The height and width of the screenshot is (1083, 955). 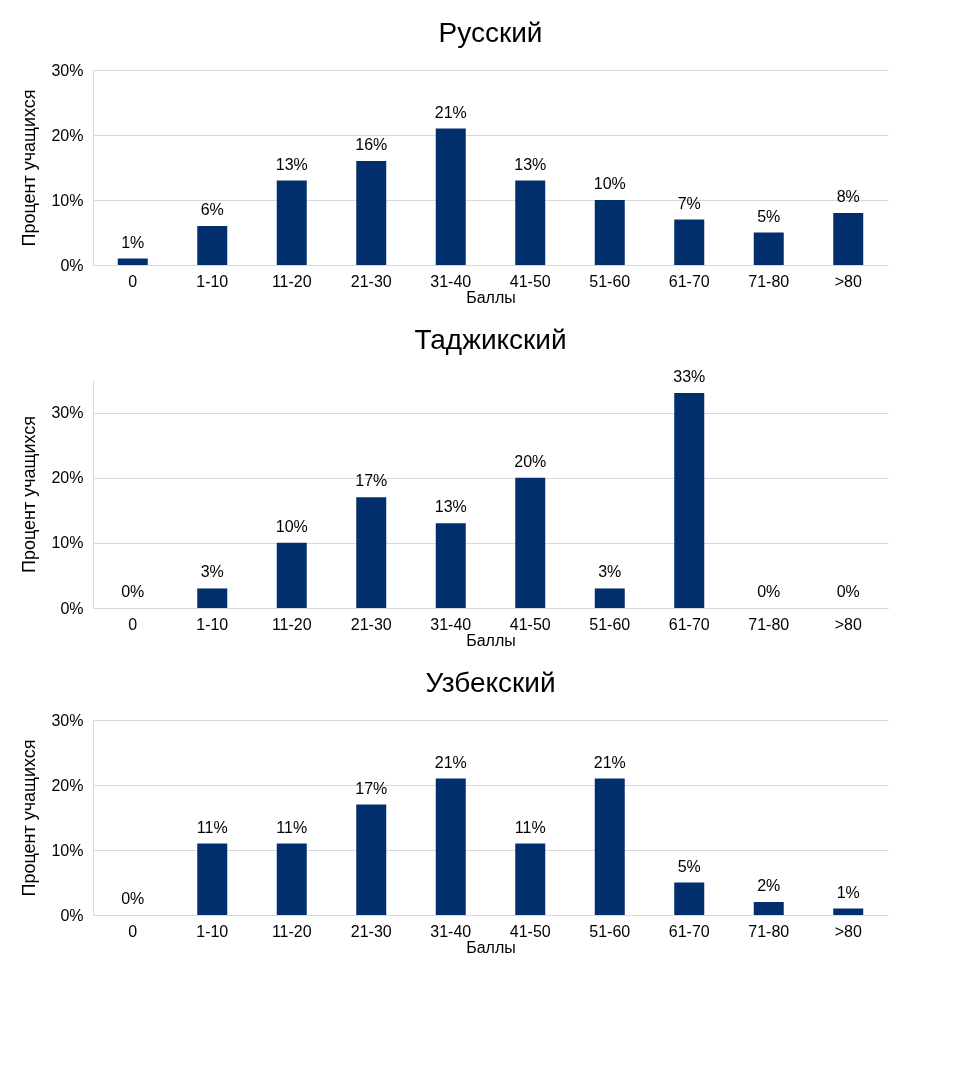 I want to click on data-label: 33%, so click(x=689, y=377).